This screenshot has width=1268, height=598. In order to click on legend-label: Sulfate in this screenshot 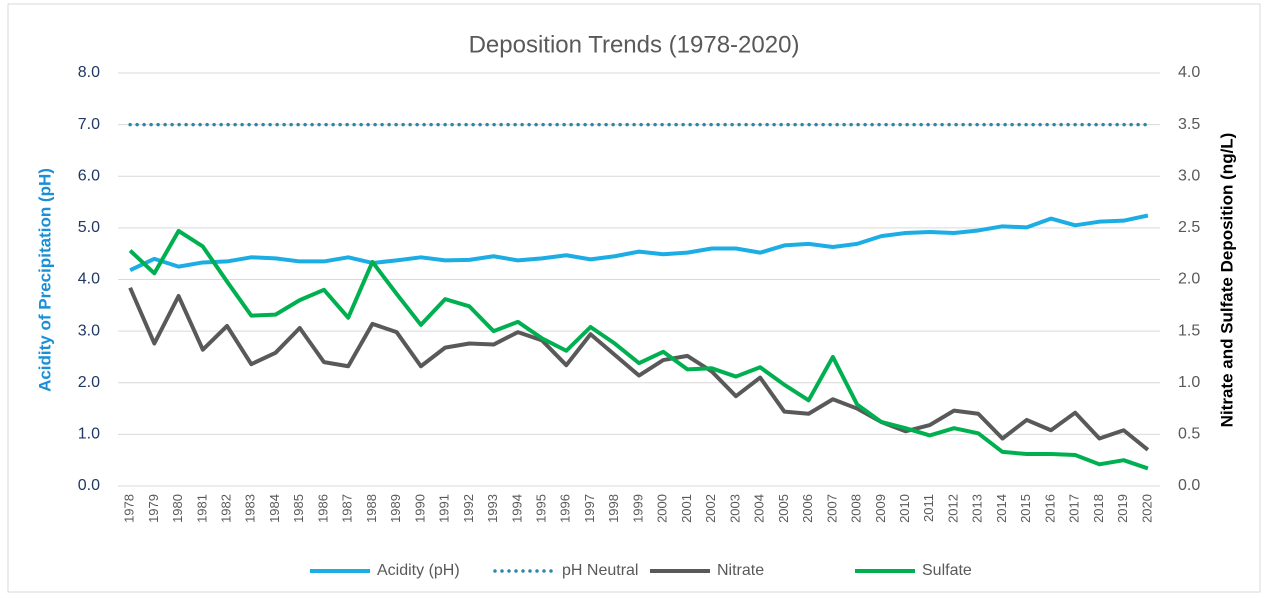, I will do `click(947, 570)`.